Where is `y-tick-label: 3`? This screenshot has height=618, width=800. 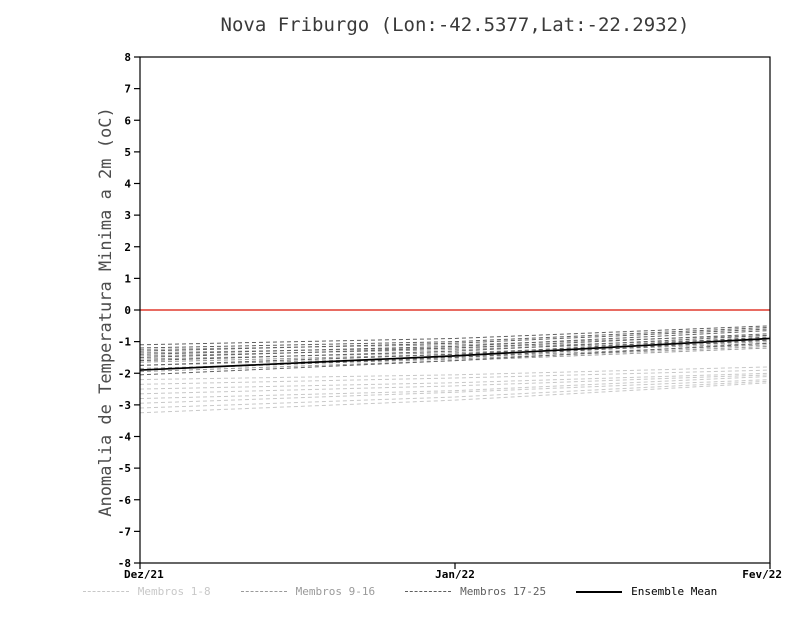 y-tick-label: 3 is located at coordinates (127, 215).